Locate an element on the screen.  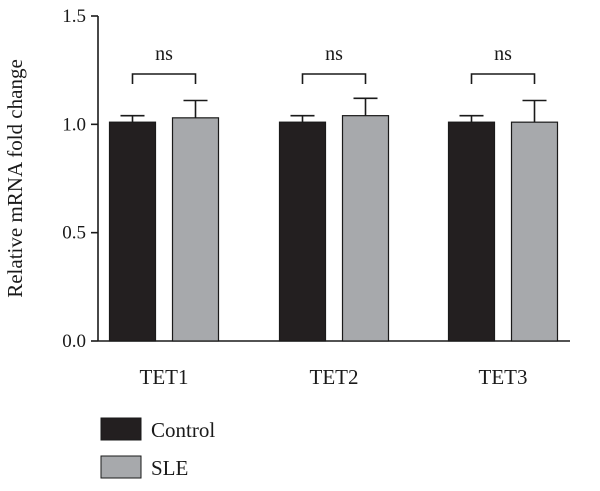
x-category-label: TET2 is located at coordinates (334, 377).